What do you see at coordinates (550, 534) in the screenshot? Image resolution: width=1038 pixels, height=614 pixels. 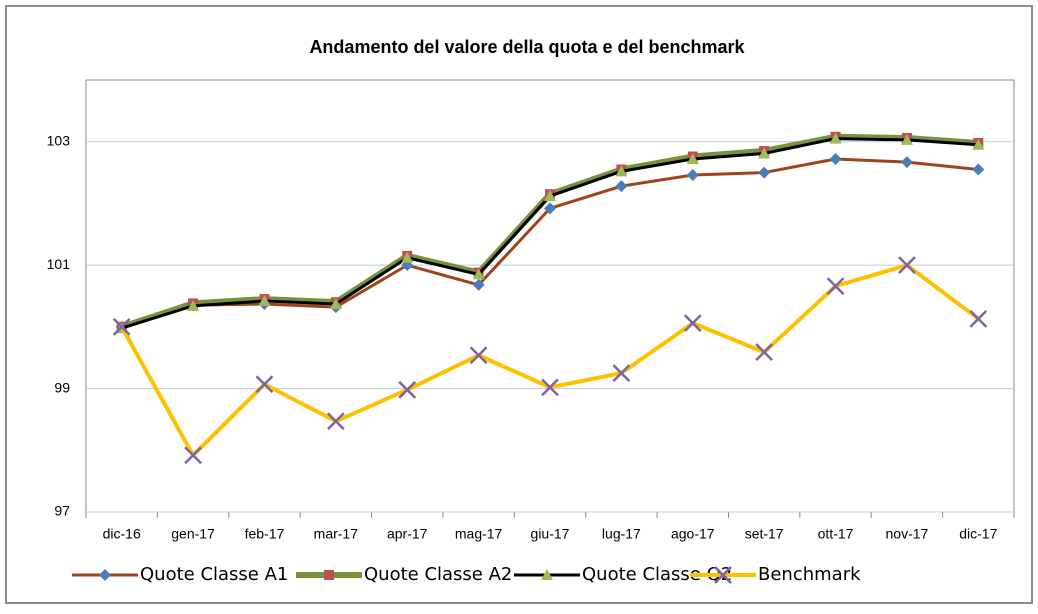 I see `x-tick-label: giu-17` at bounding box center [550, 534].